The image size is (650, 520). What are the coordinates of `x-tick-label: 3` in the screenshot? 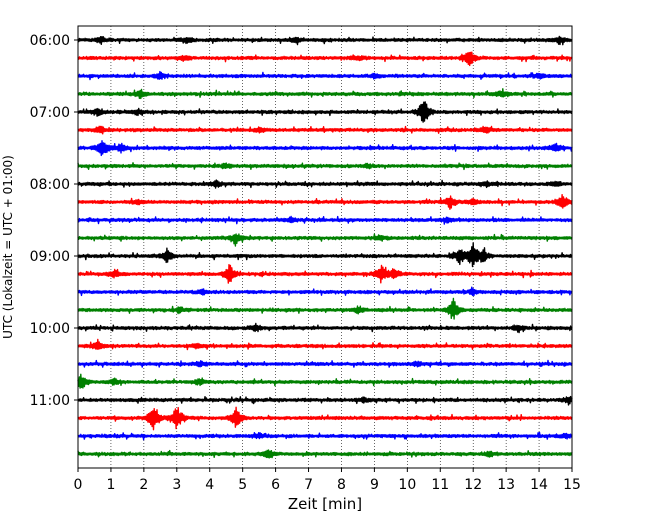 It's located at (176, 485).